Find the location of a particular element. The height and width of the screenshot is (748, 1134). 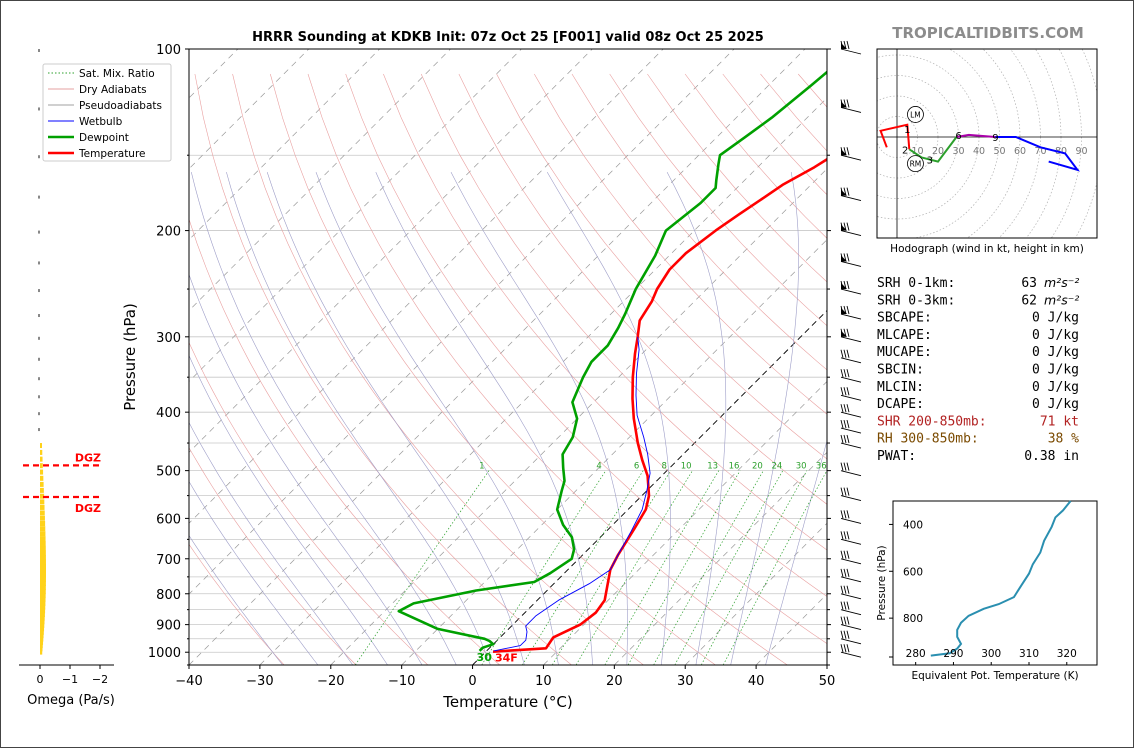

x-tick-label: −30 is located at coordinates (259, 681).